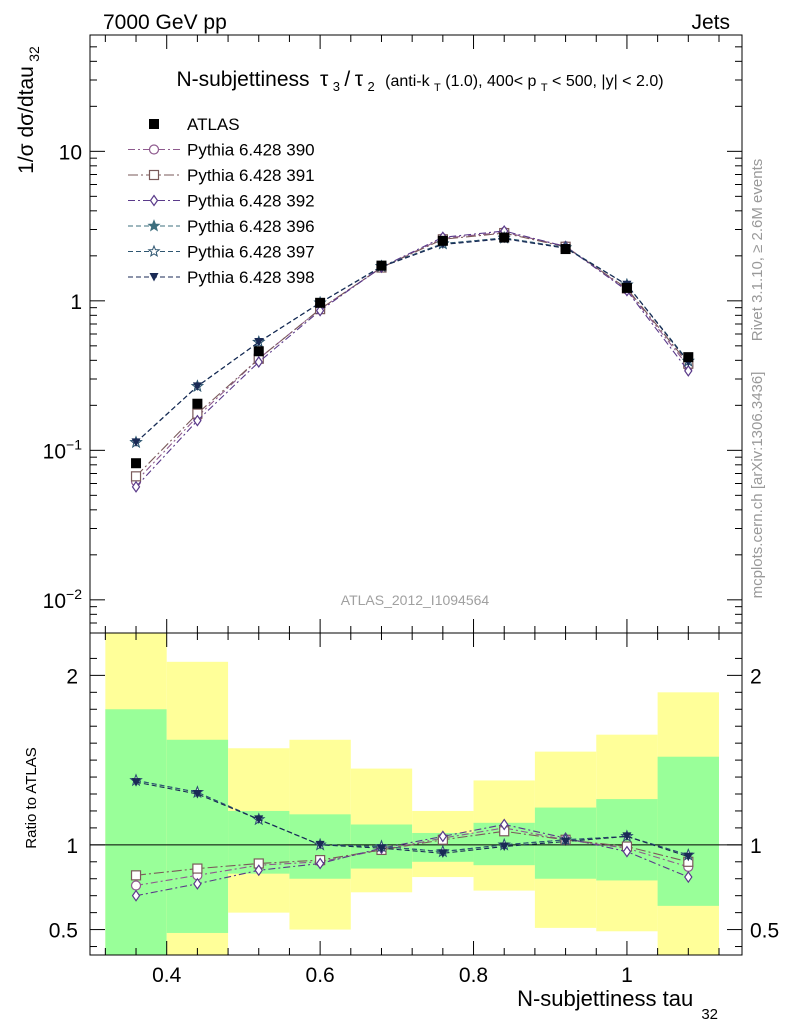 The width and height of the screenshot is (786, 1024). Describe the element at coordinates (757, 250) in the screenshot. I see `rivet-label: Rivet 3.1.10, ≥ 2.6M events` at that location.